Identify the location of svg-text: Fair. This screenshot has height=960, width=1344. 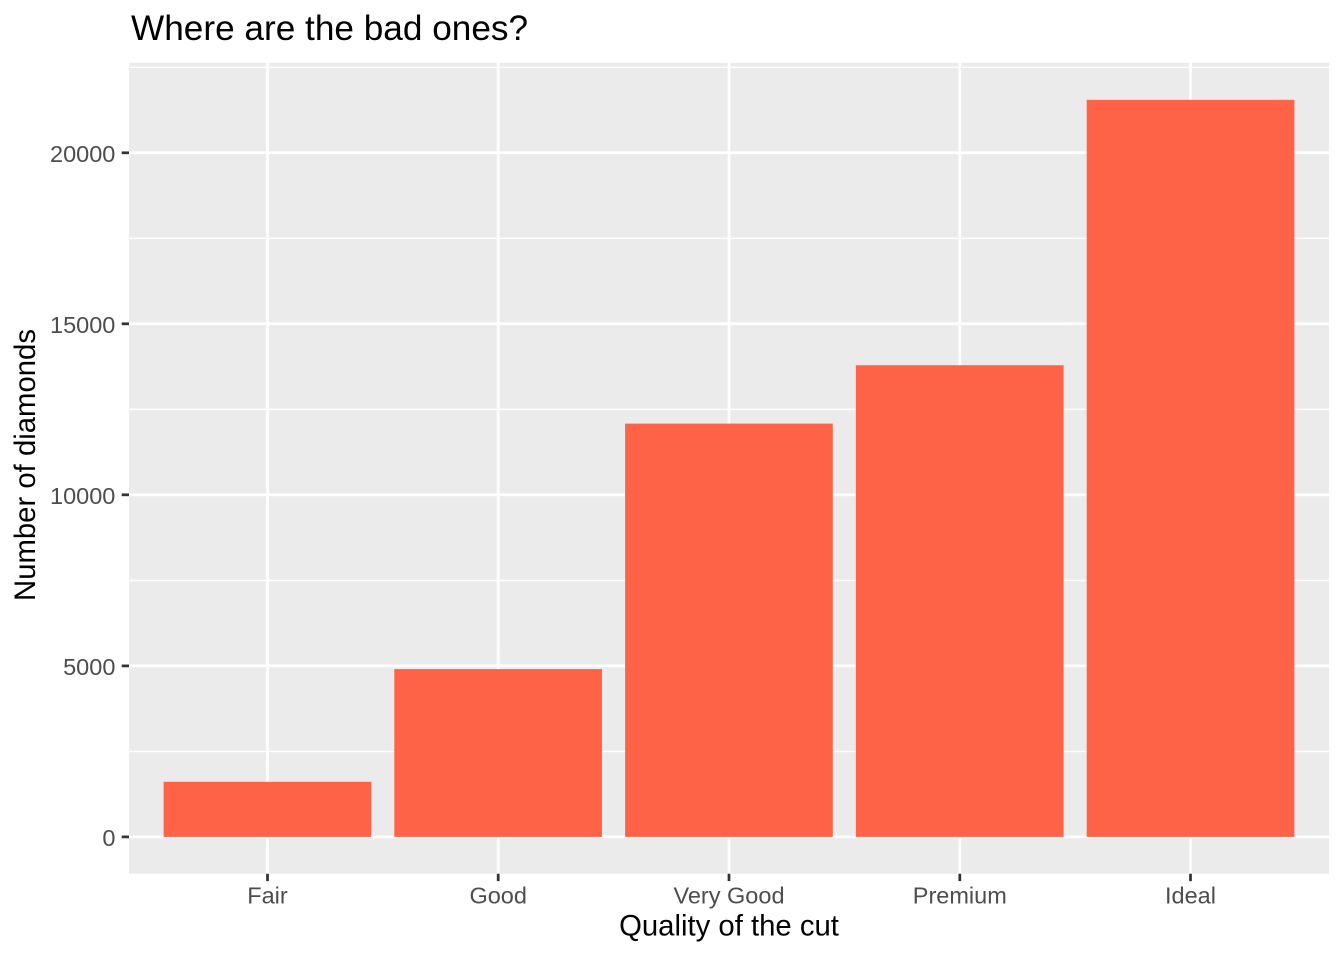
(267, 896).